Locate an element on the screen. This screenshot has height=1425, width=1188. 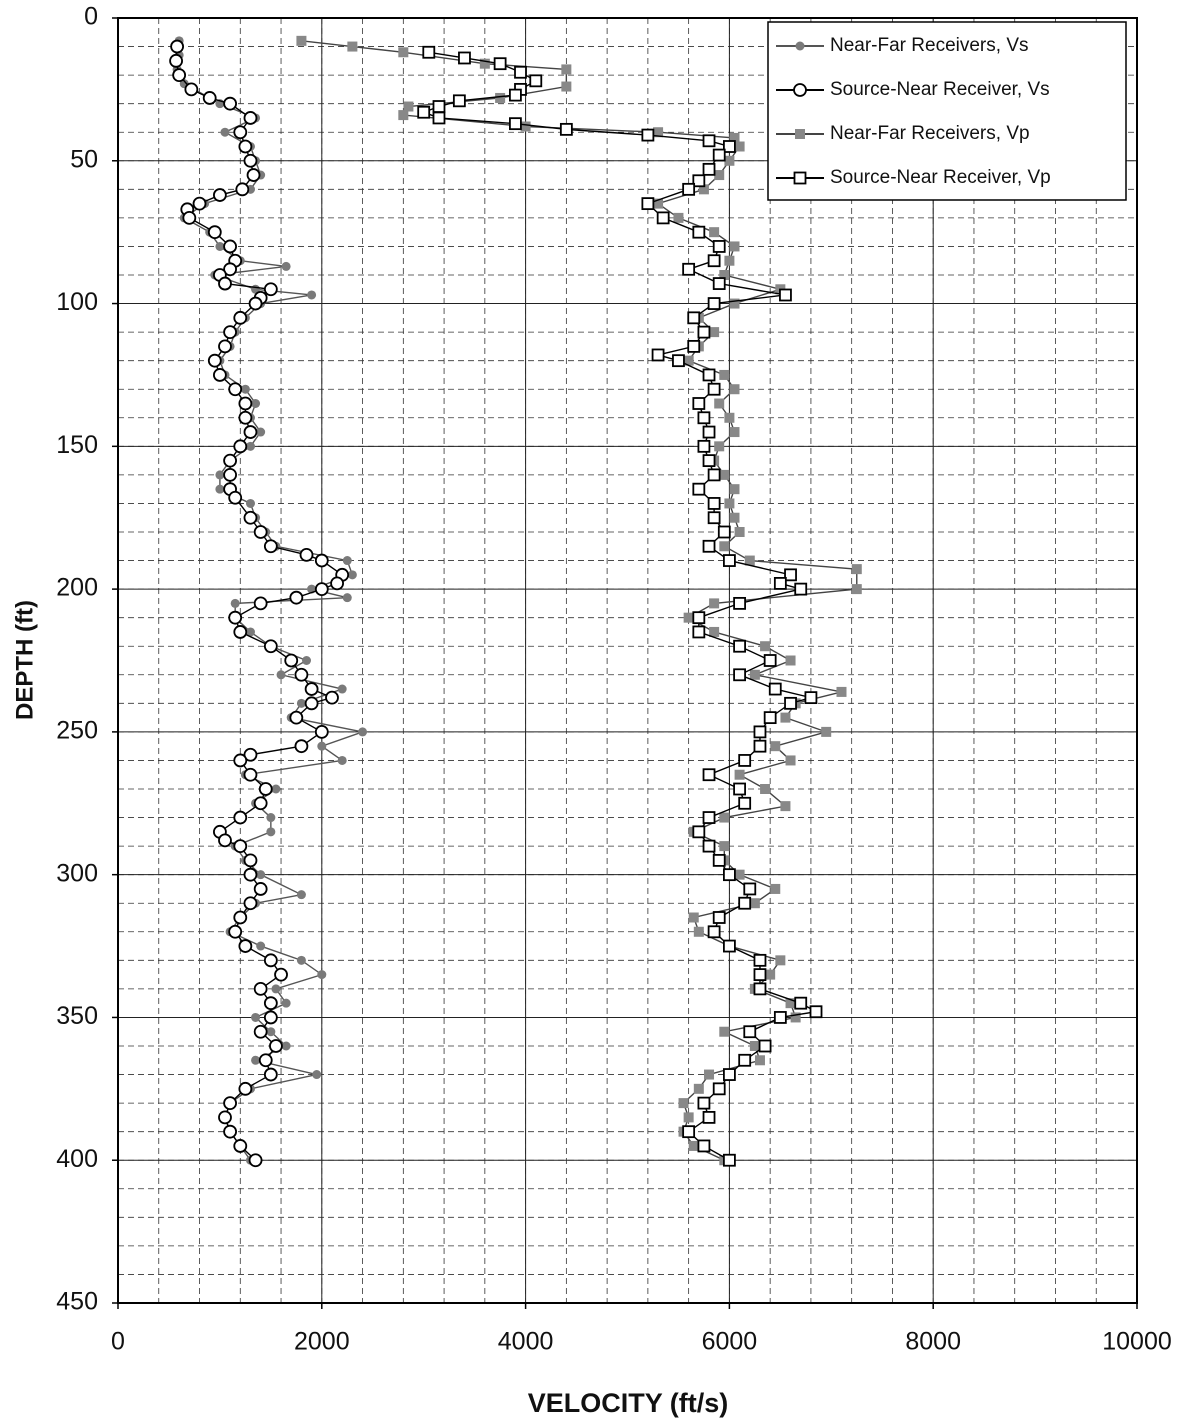
y-tick-label: 150 is located at coordinates (77, 445).